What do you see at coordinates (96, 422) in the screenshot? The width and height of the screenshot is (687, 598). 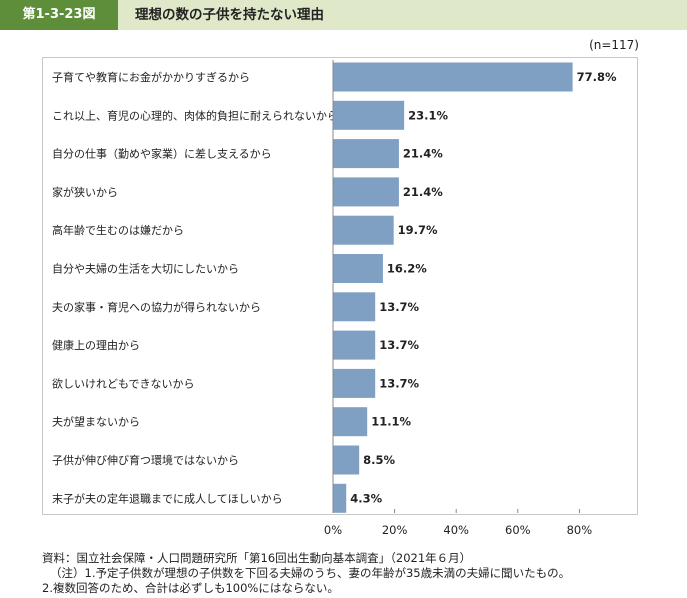 I see `category-label: 夫が望まないから` at bounding box center [96, 422].